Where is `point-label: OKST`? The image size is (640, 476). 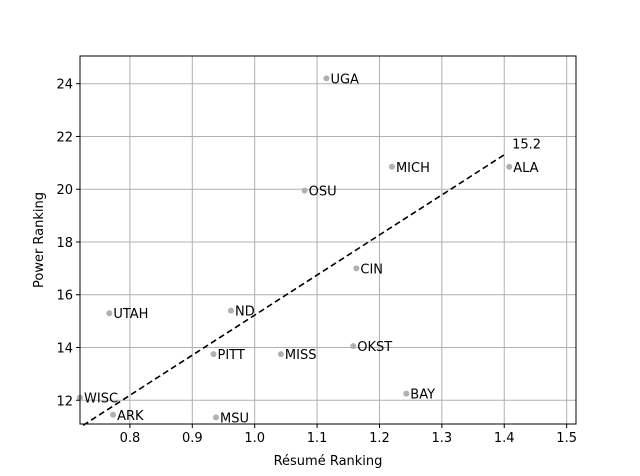 point-label: OKST is located at coordinates (374, 347).